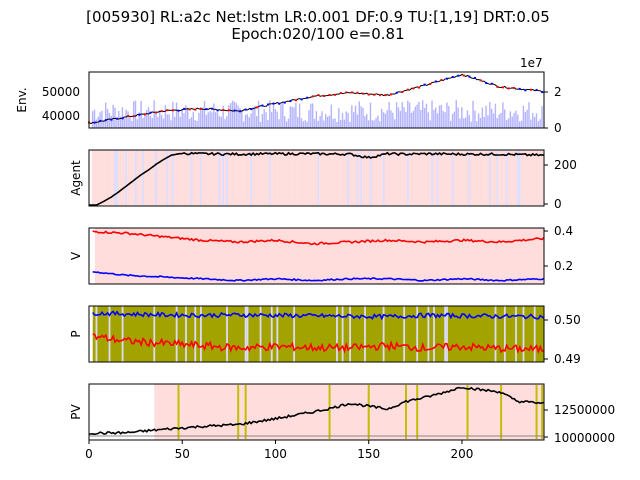 This screenshot has height=480, width=640. I want to click on pv-background, so click(349, 412).